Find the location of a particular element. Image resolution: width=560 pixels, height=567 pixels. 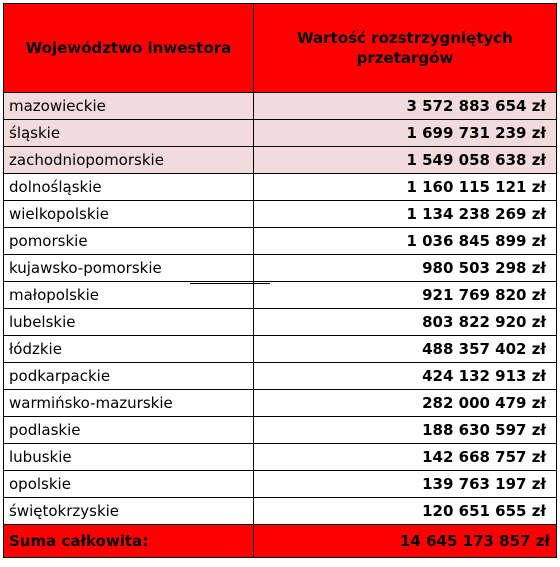

value-cell: 424 132 913 zł is located at coordinates (405, 376).